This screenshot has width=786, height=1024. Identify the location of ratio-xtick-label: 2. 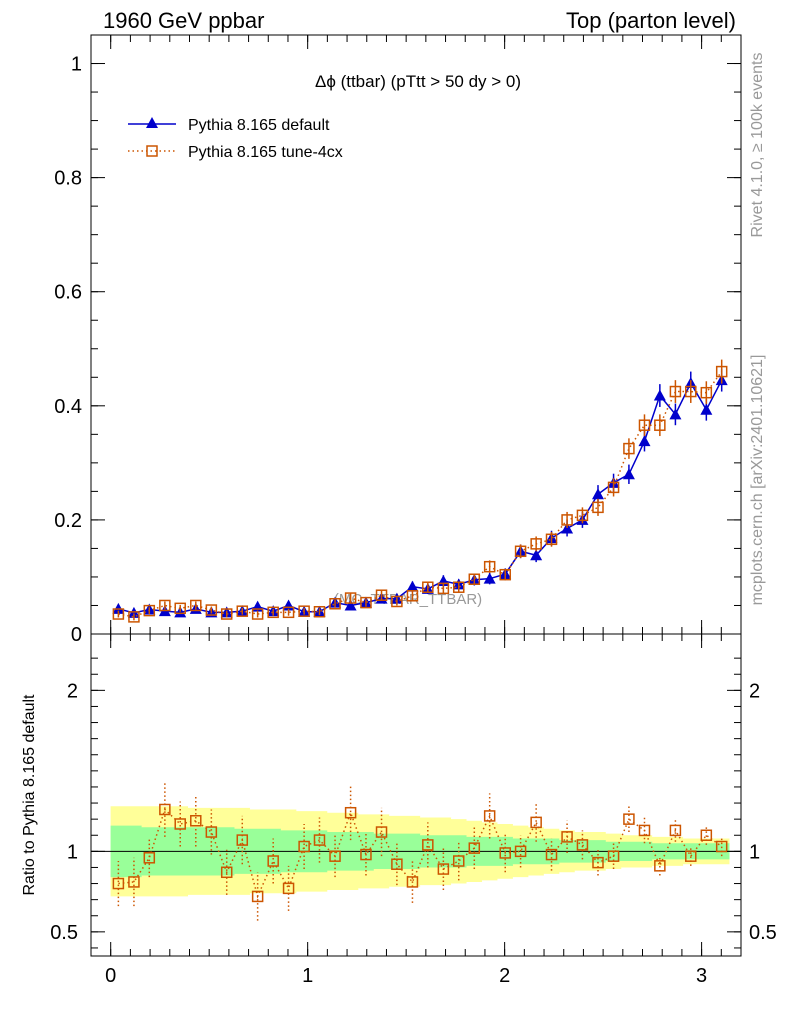
(504, 976).